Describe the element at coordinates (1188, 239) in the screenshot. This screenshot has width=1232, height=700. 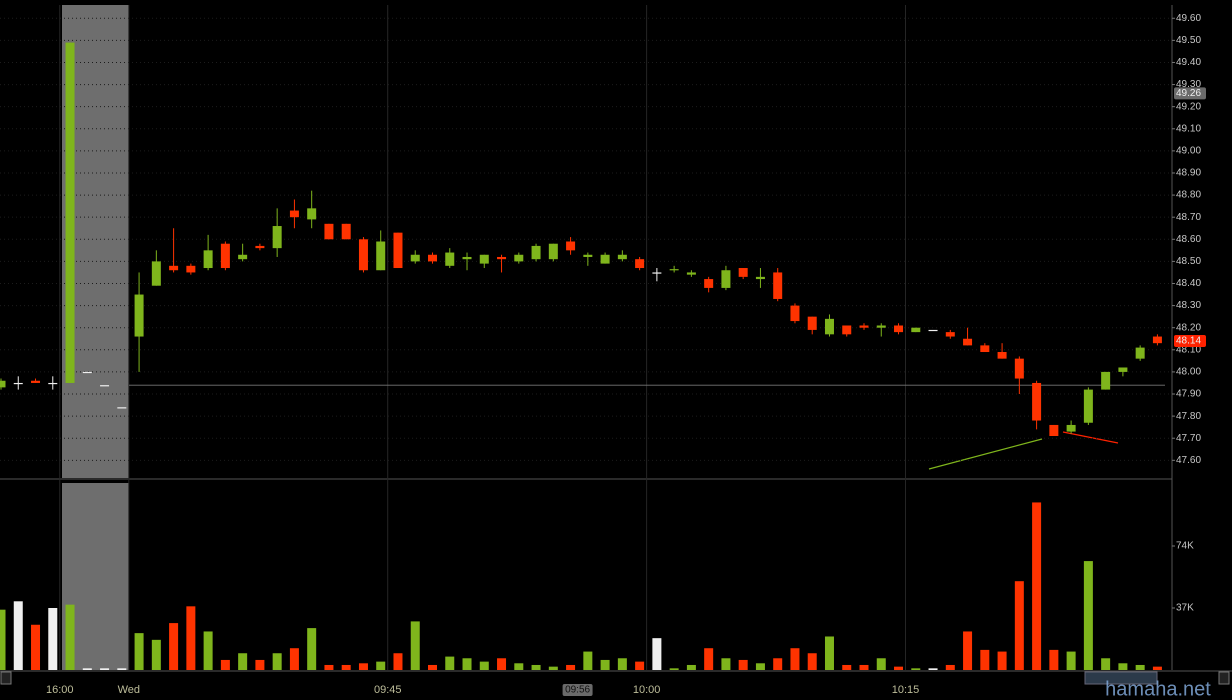
I see `y-tick-label: 48.60` at that location.